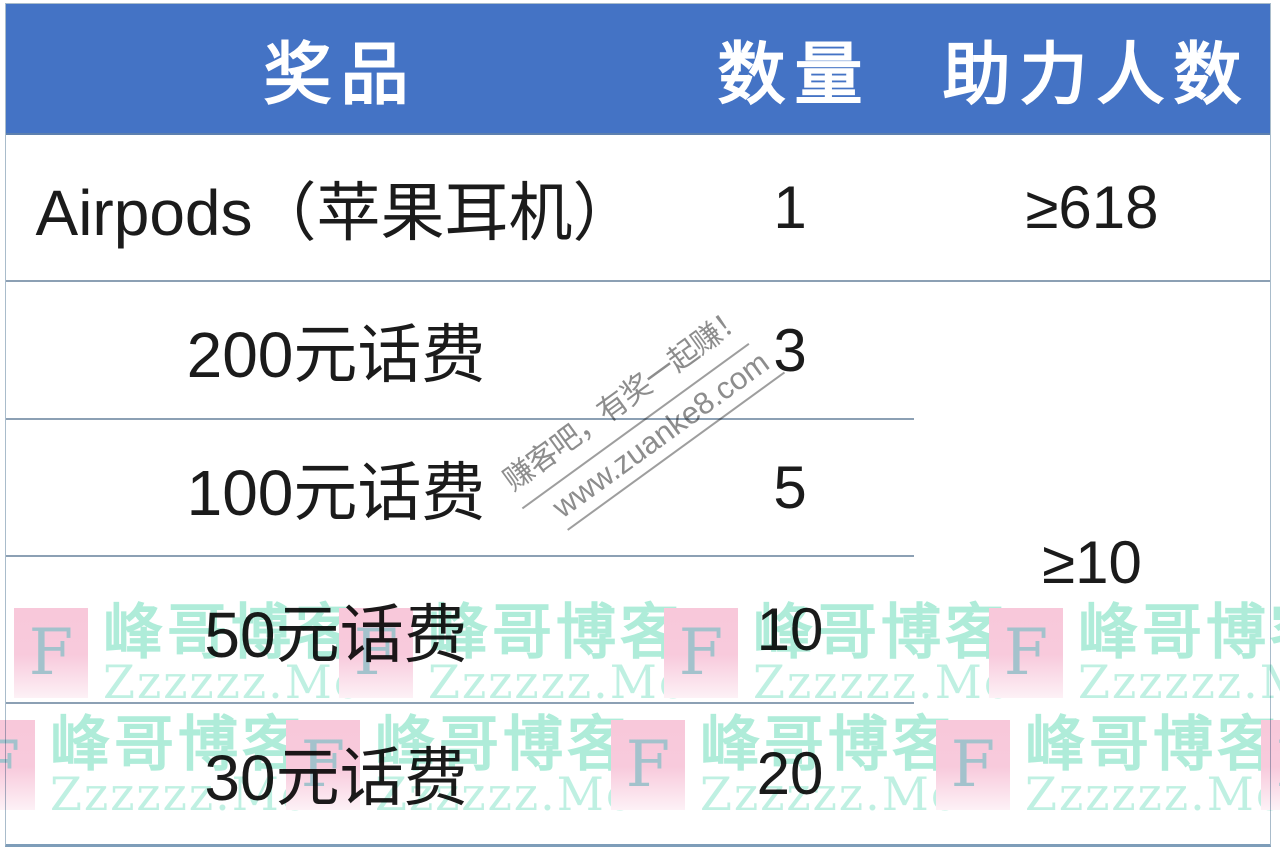 This screenshot has height=850, width=1280. What do you see at coordinates (340, 75) in the screenshot?
I see `header-prize: 奖品` at bounding box center [340, 75].